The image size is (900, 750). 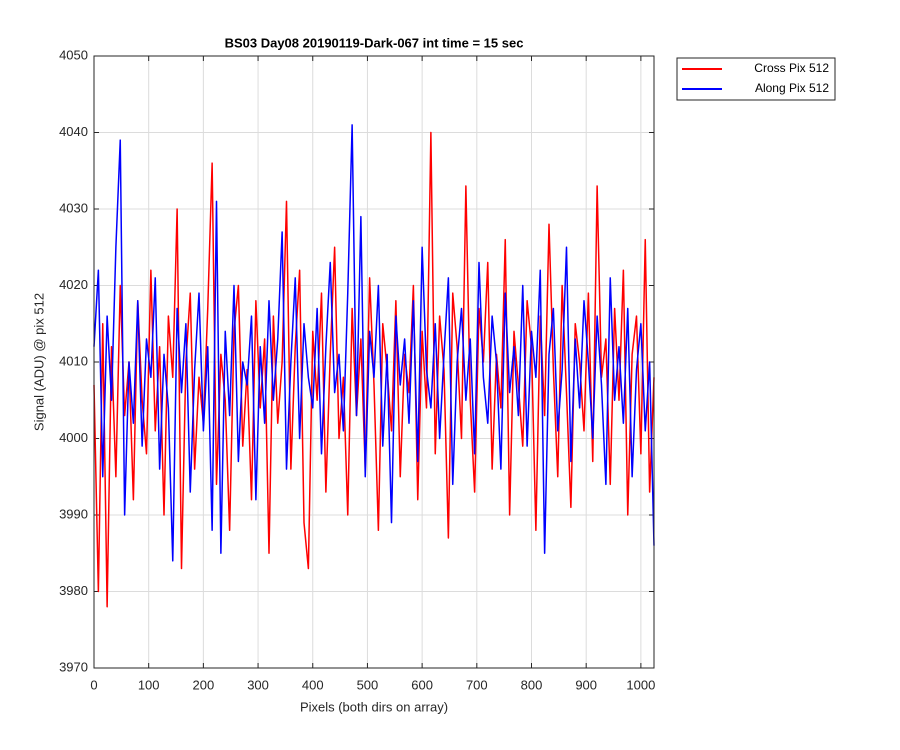 What do you see at coordinates (149, 684) in the screenshot?
I see `x-tick-label: 100` at bounding box center [149, 684].